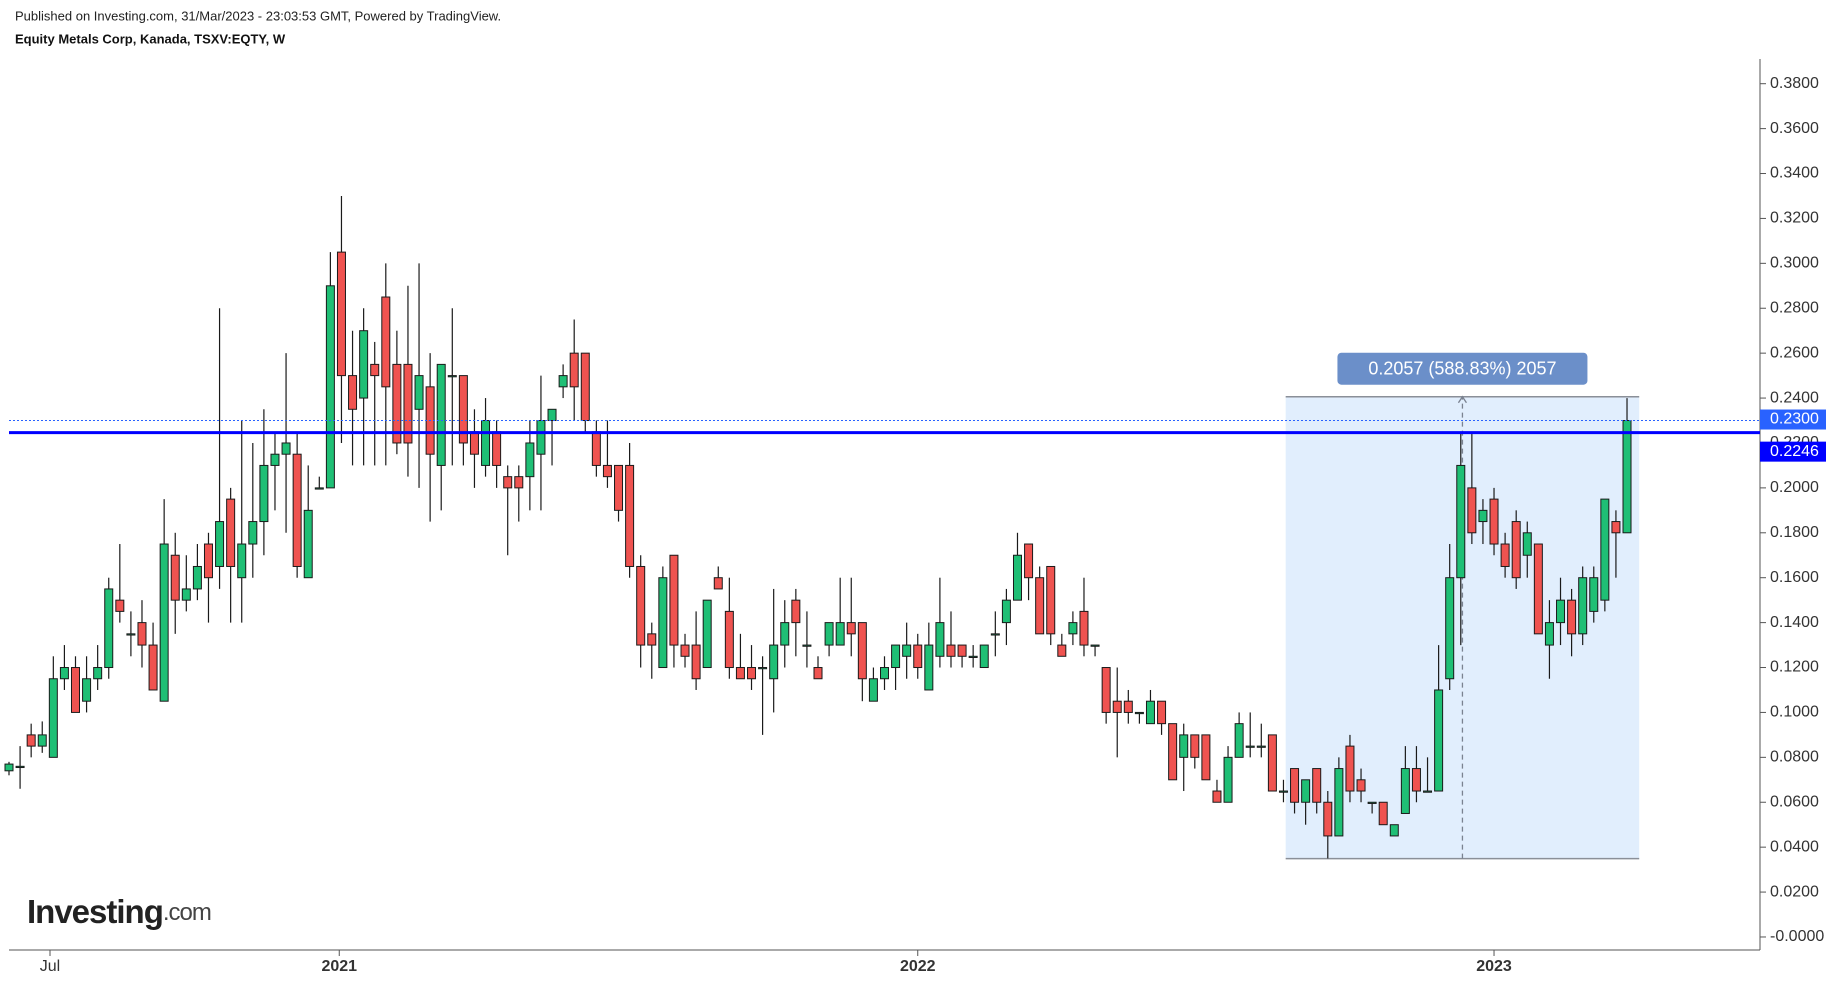 This screenshot has width=1839, height=982. What do you see at coordinates (1794, 397) in the screenshot?
I see `y-tick-label: 0.2400` at bounding box center [1794, 397].